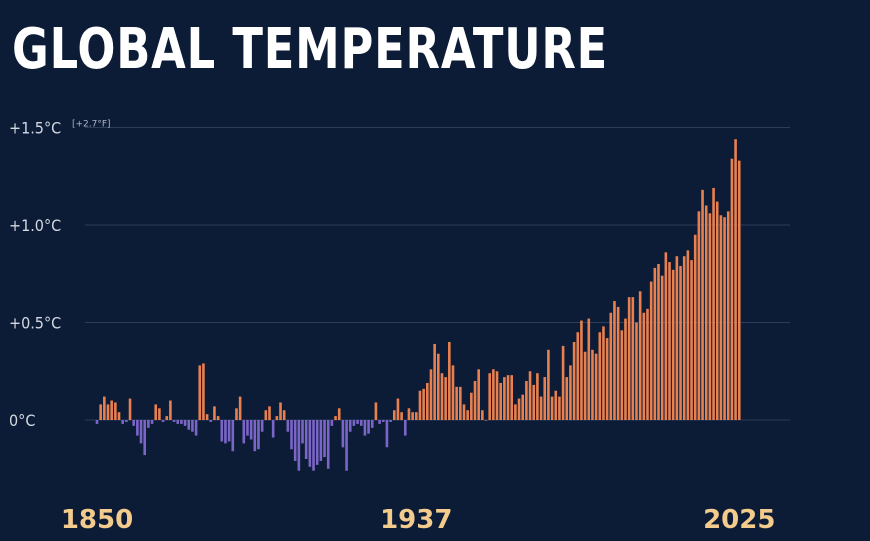 This screenshot has height=541, width=870. Describe the element at coordinates (644, 366) in the screenshot. I see `bar-1999` at that location.